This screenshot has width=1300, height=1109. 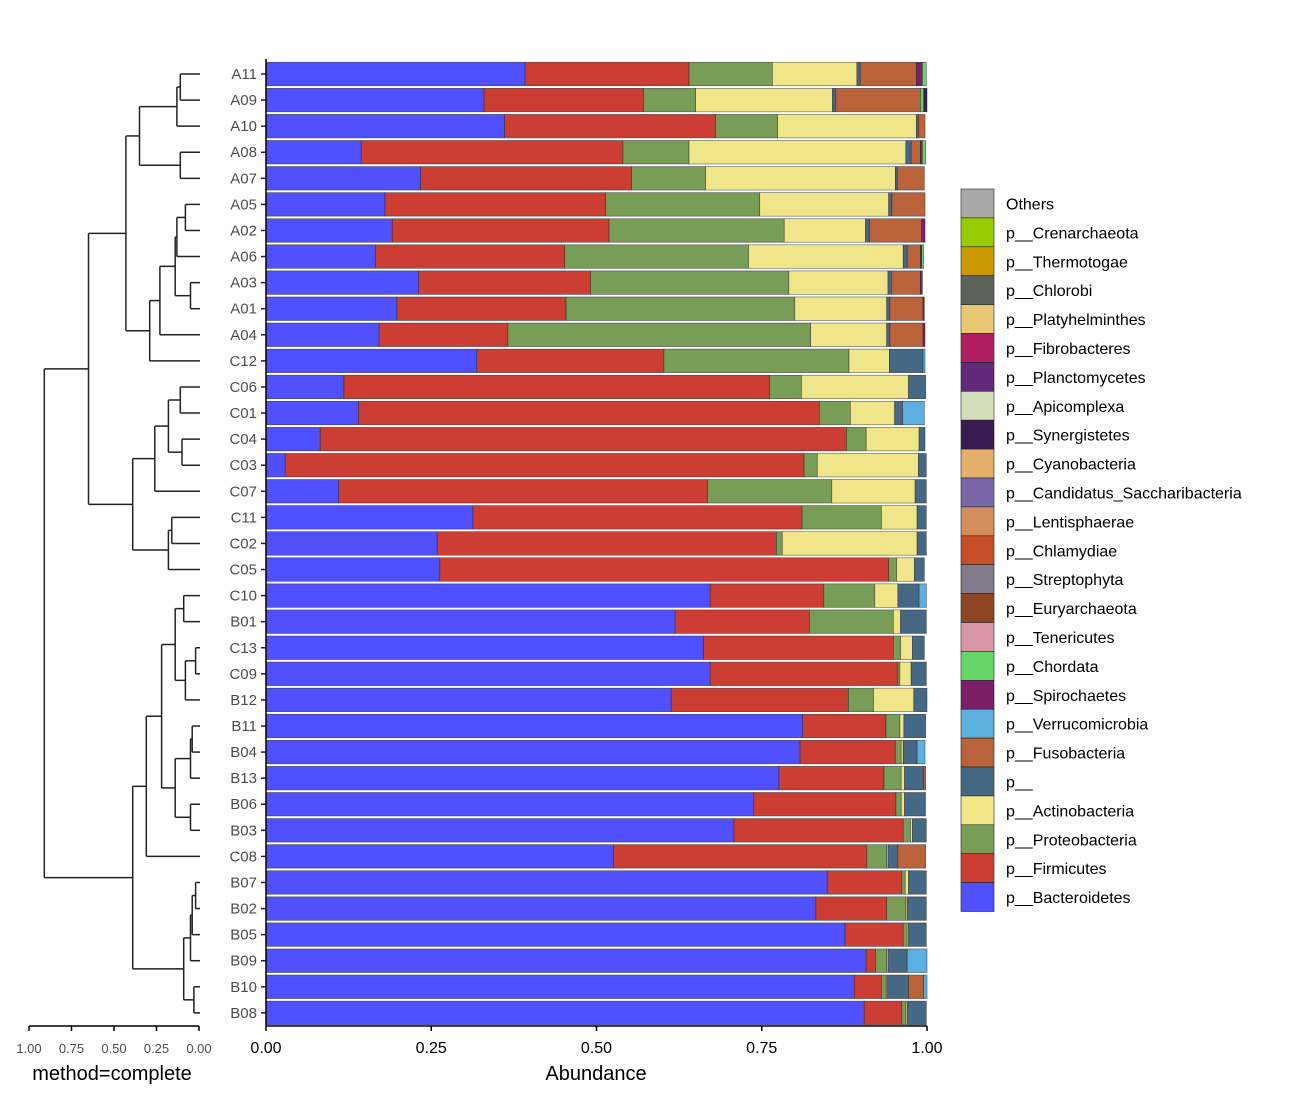 I want to click on legend-item: p__Cyanobacteria, so click(x=1048, y=463).